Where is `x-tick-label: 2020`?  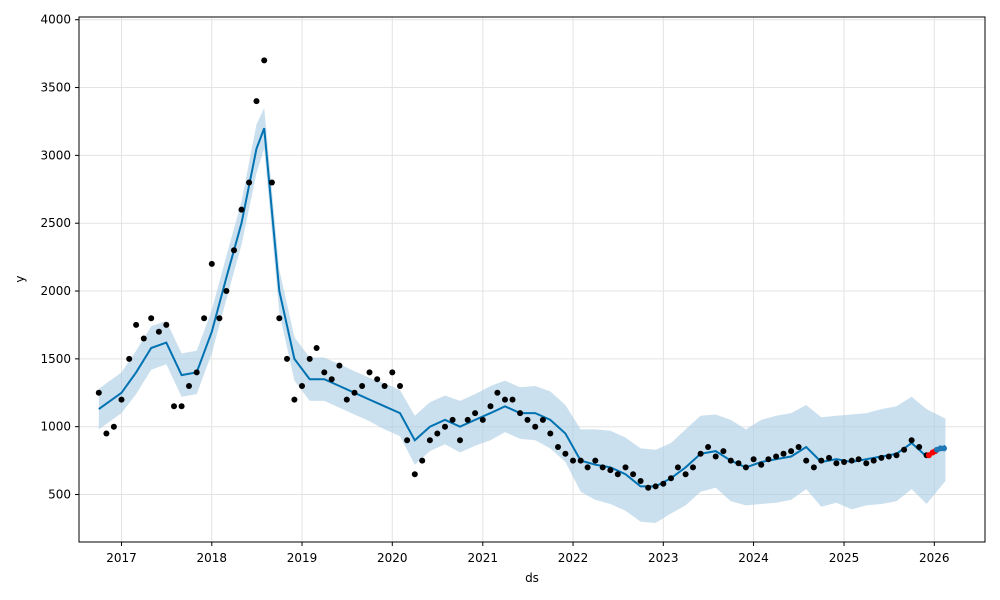
x-tick-label: 2020 is located at coordinates (392, 558).